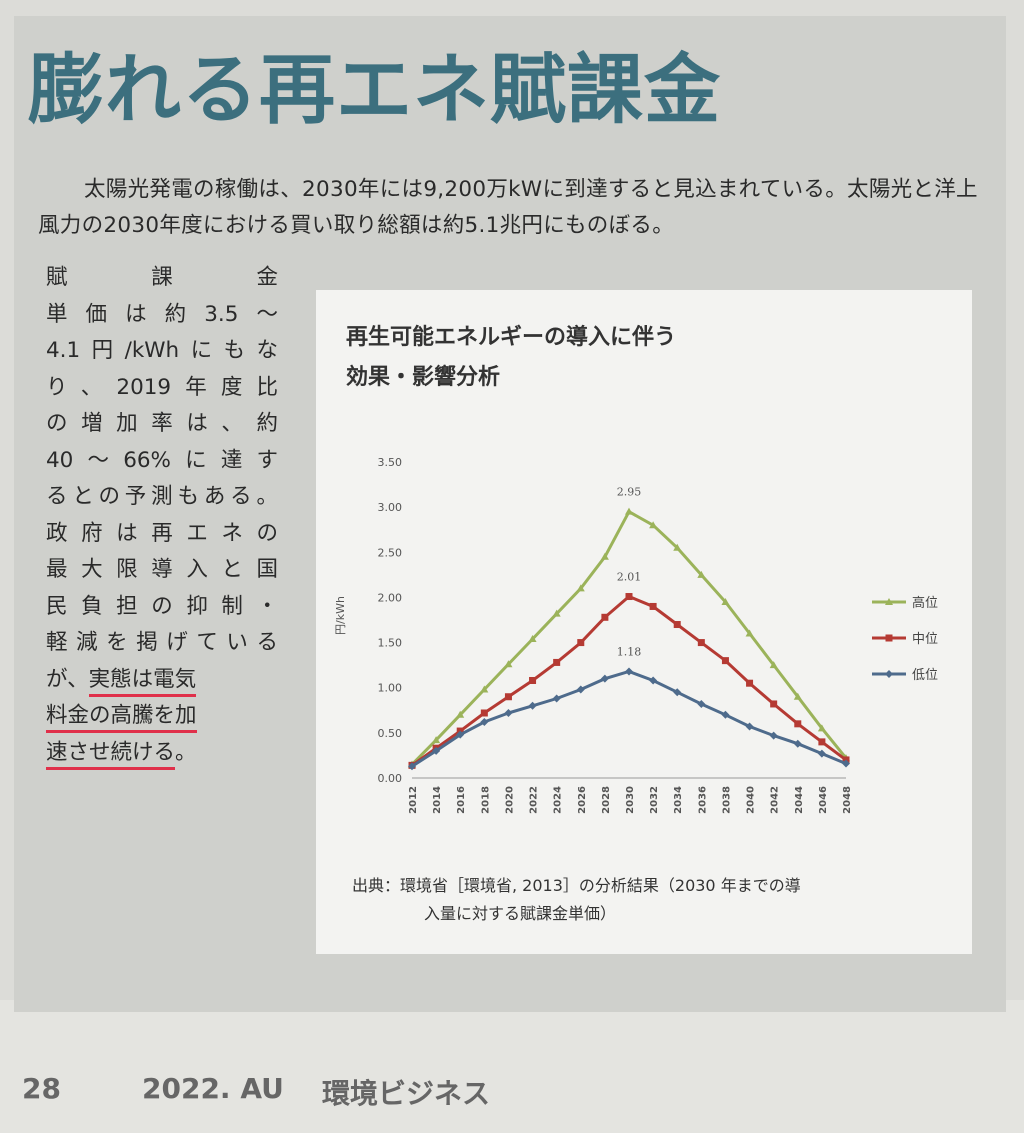 The image size is (1024, 1133). What do you see at coordinates (162, 387) in the screenshot?
I see `body-line: り、2019年度比` at bounding box center [162, 387].